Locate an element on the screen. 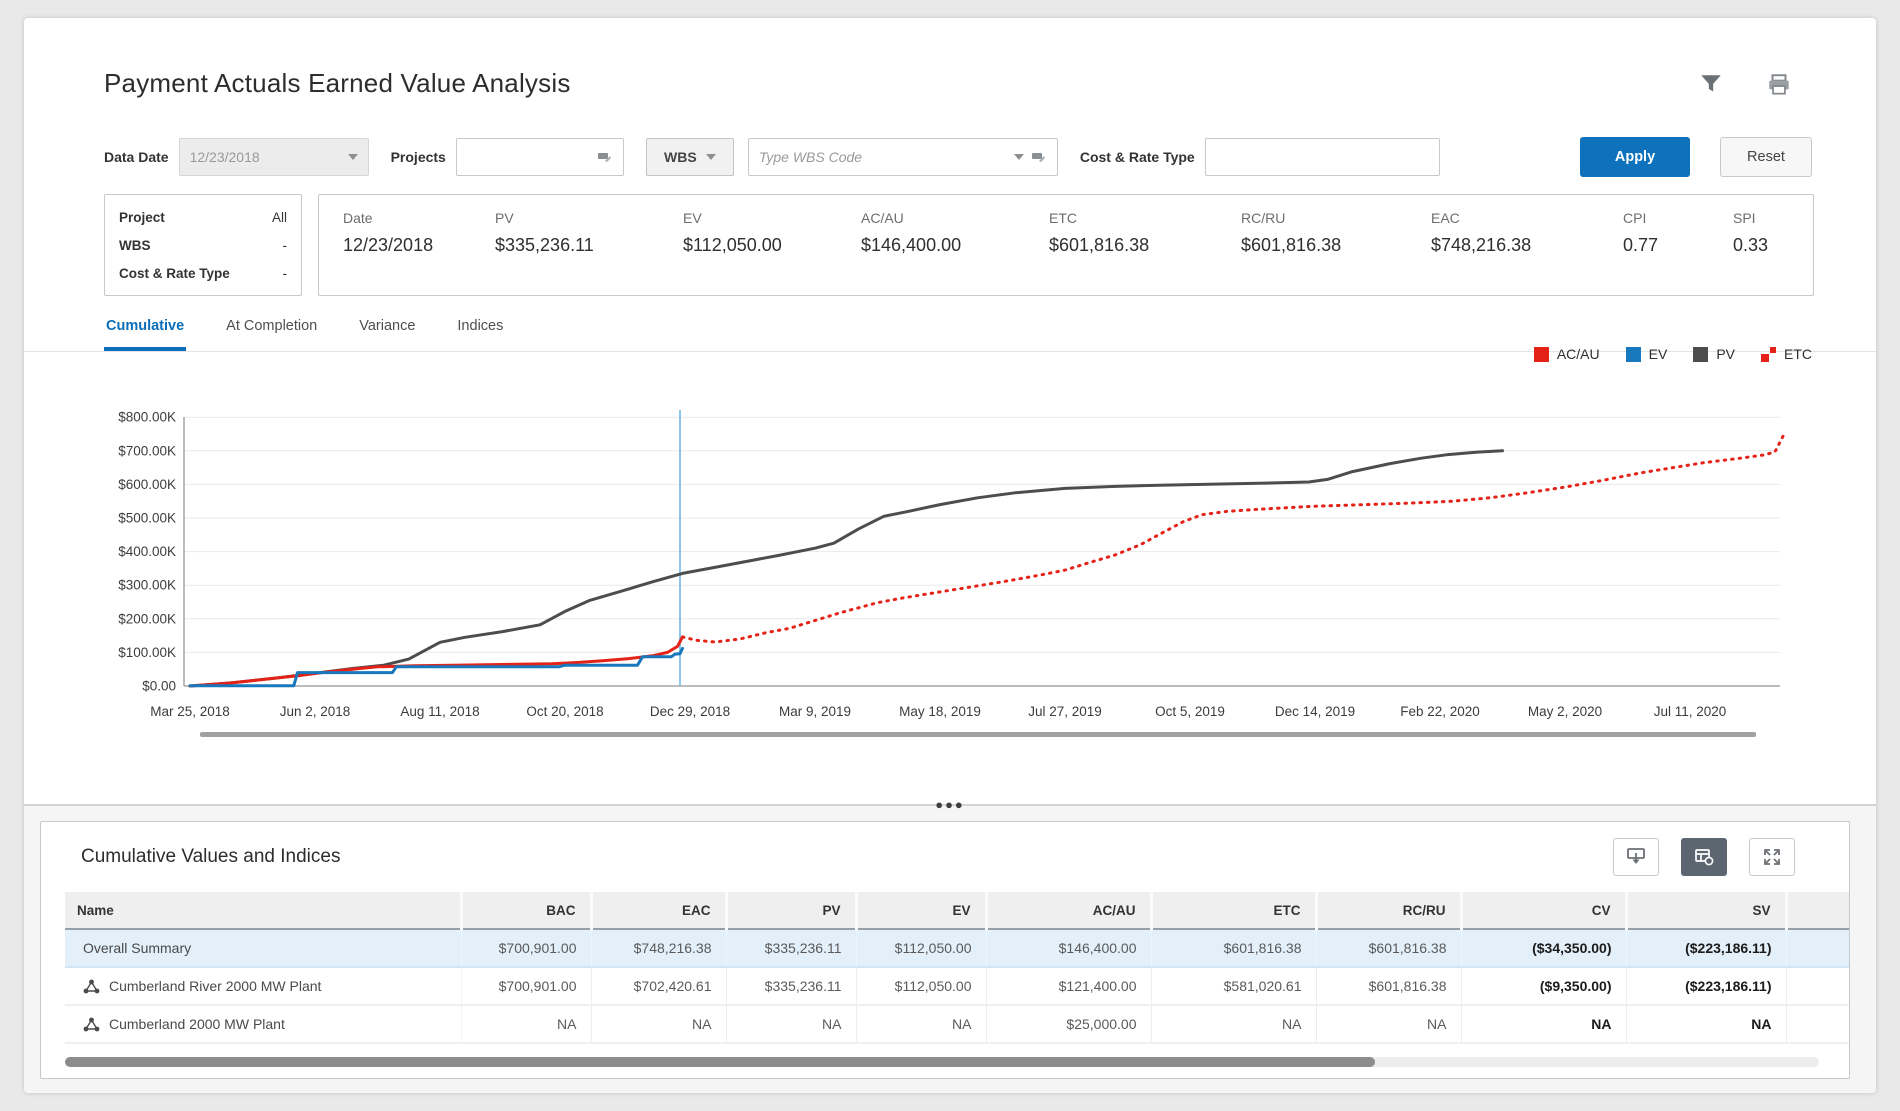 This screenshot has height=1111, width=1900. cell-rcru: NA is located at coordinates (1389, 1024).